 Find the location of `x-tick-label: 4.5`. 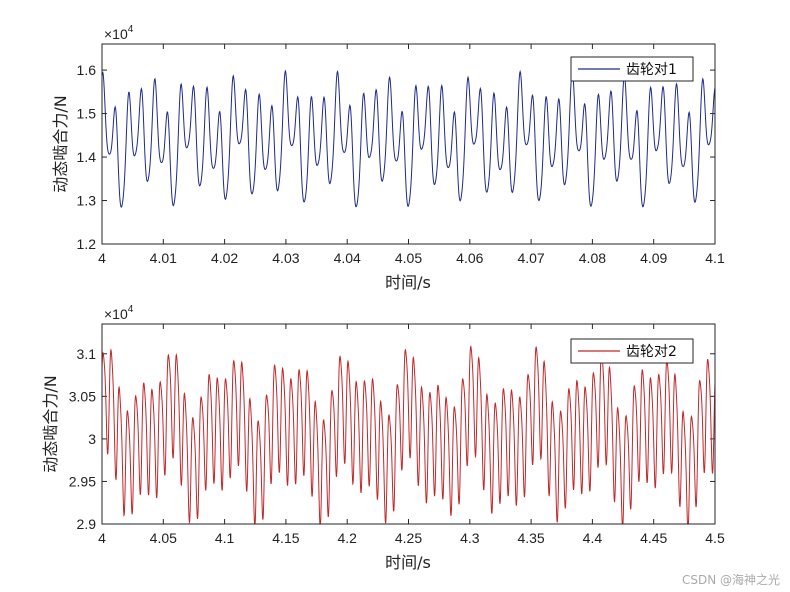

x-tick-label: 4.5 is located at coordinates (715, 538).